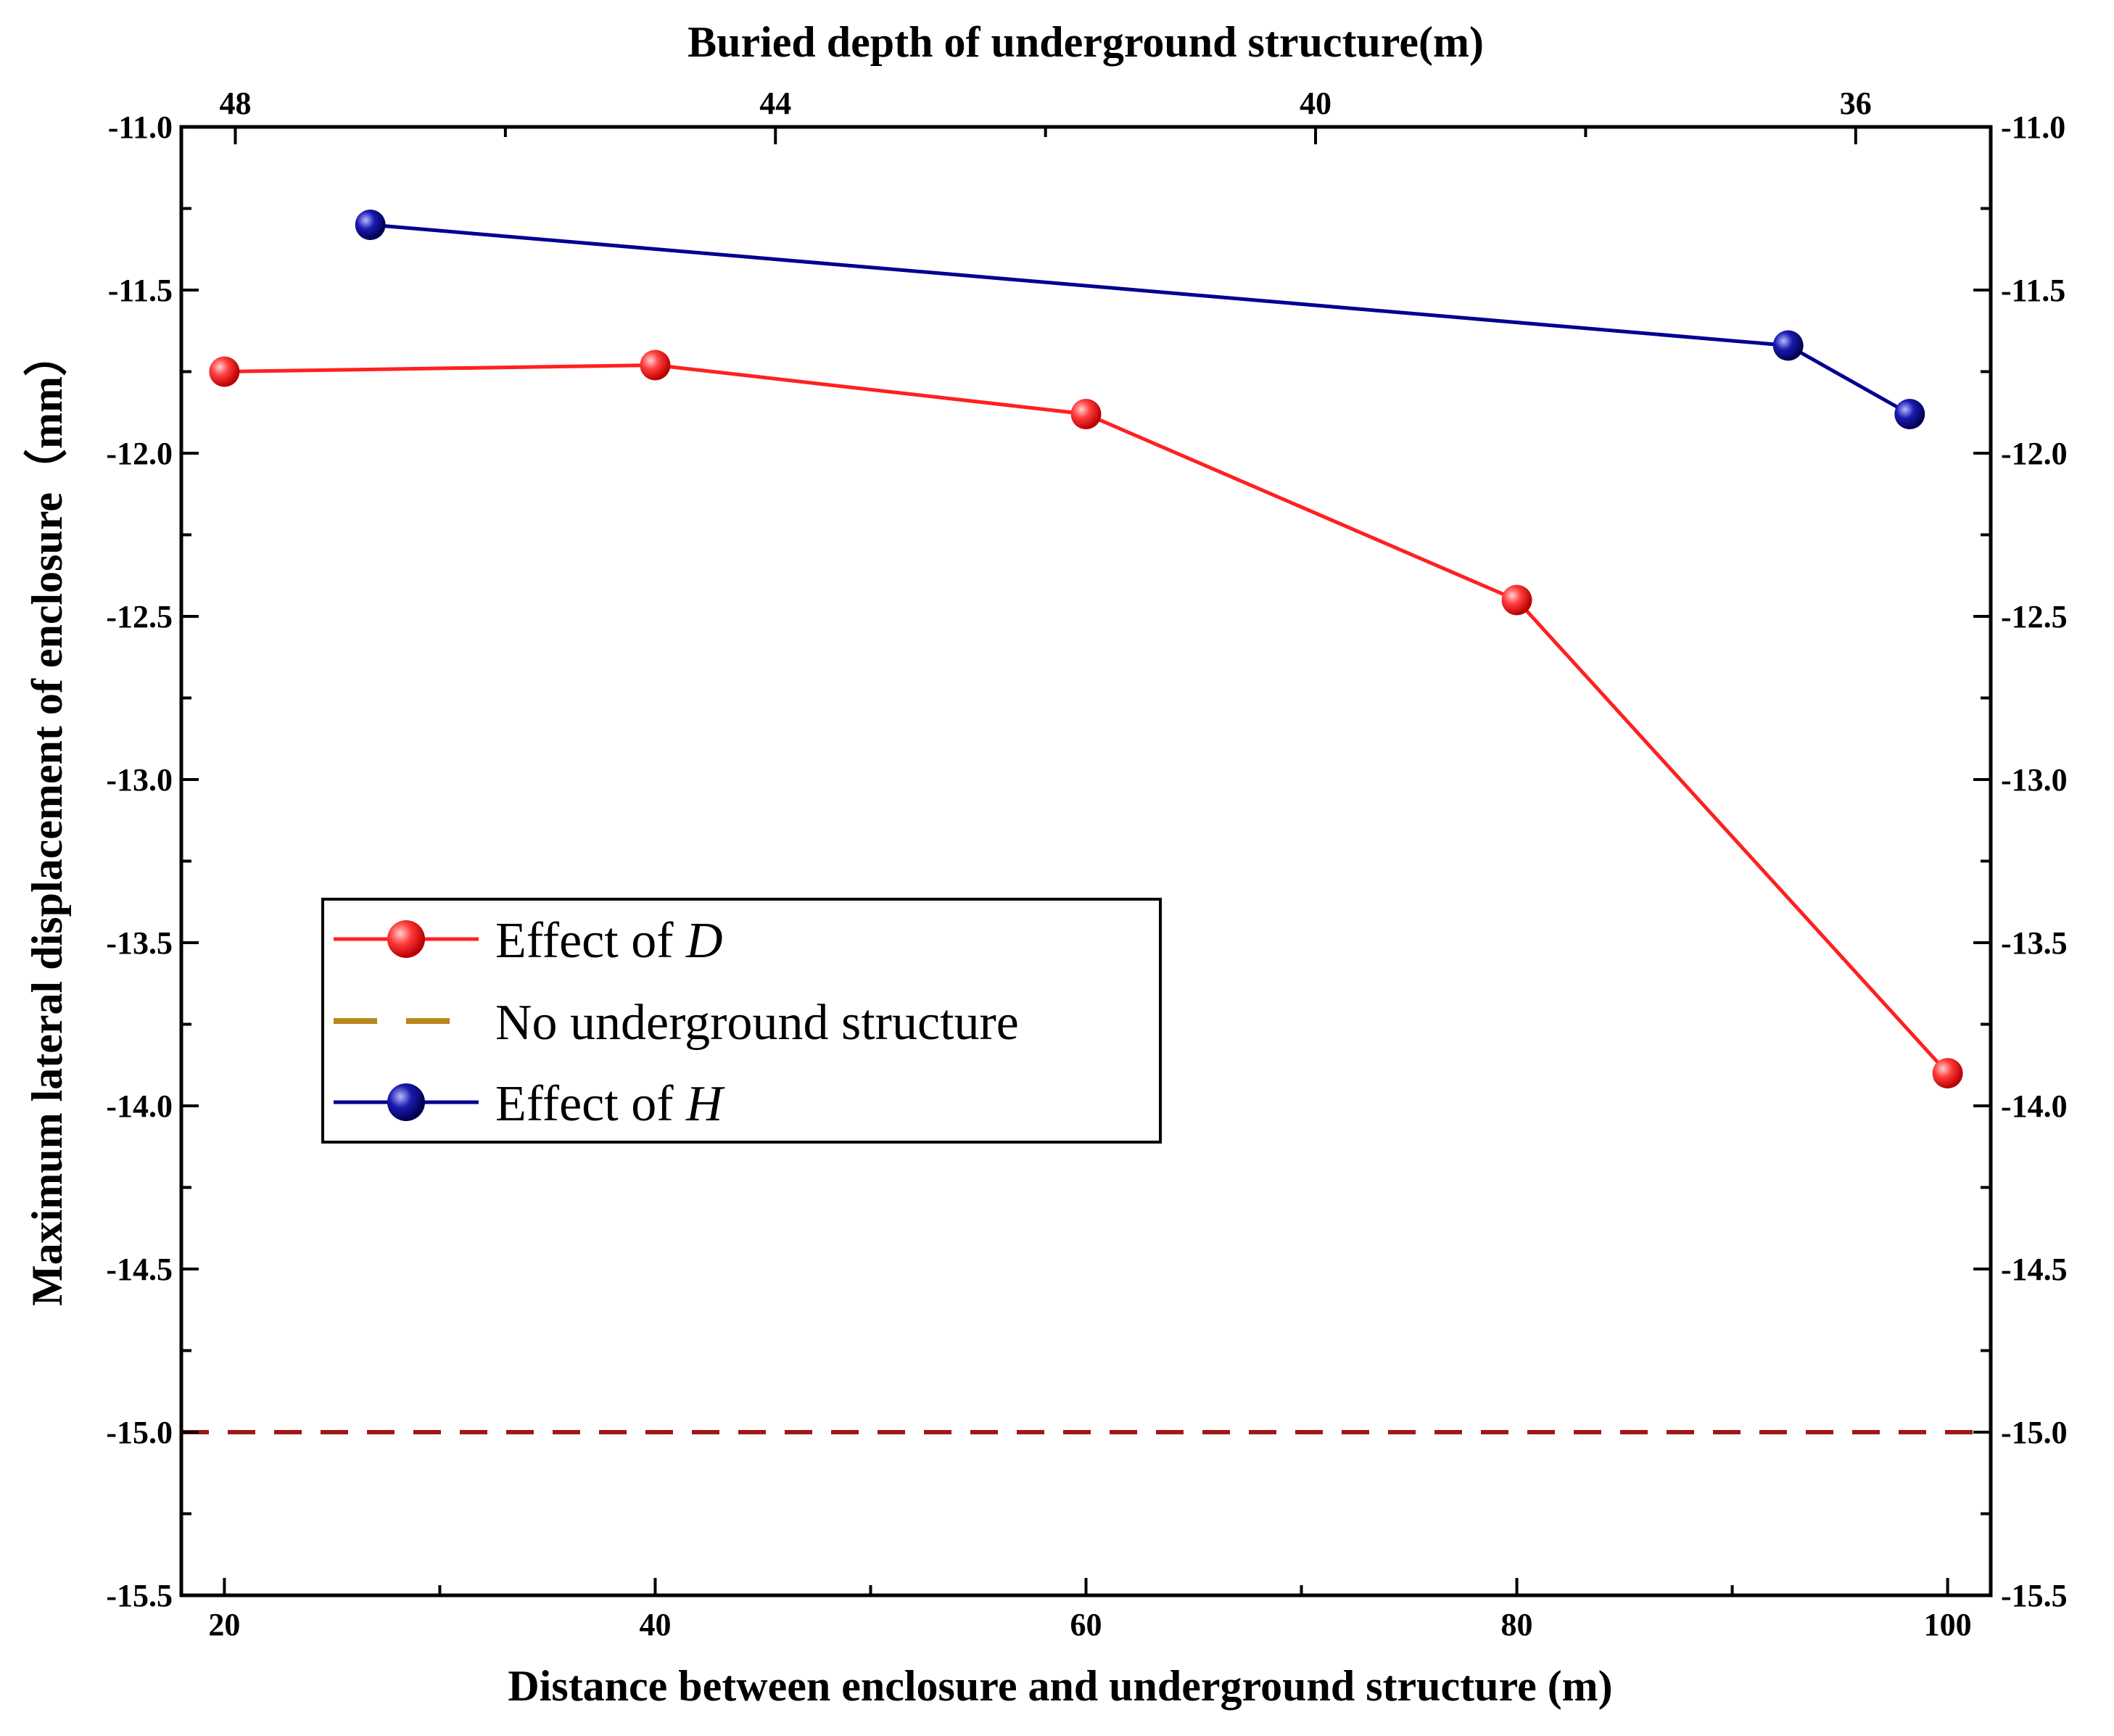 This screenshot has height=1736, width=2114. Describe the element at coordinates (406, 1102) in the screenshot. I see `legend-marker-h` at that location.